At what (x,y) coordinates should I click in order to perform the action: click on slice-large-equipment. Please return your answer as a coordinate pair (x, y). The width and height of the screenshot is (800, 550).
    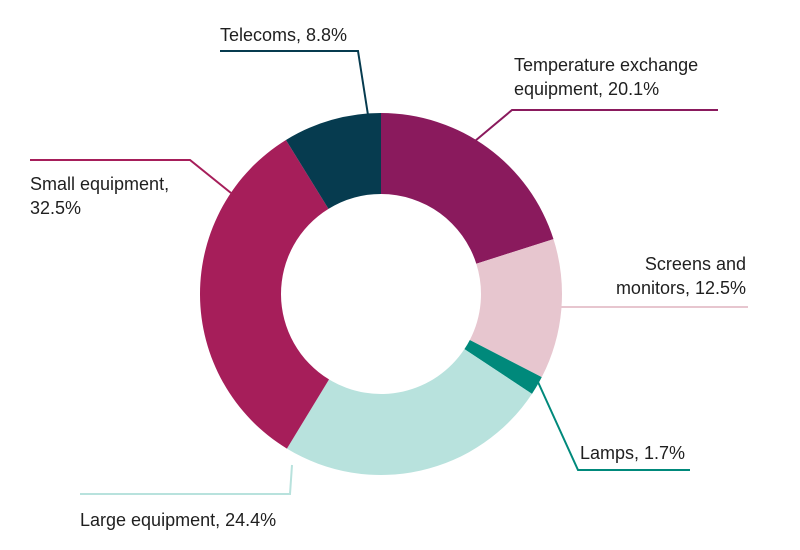
    Looking at the image, I should click on (409, 412).